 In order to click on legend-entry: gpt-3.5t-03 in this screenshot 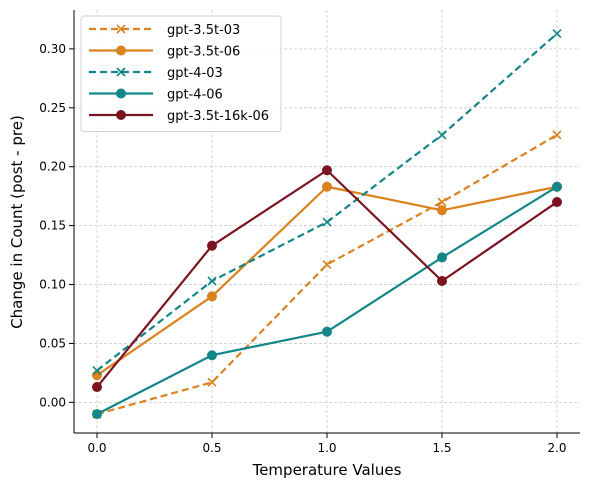, I will do `click(164, 30)`.